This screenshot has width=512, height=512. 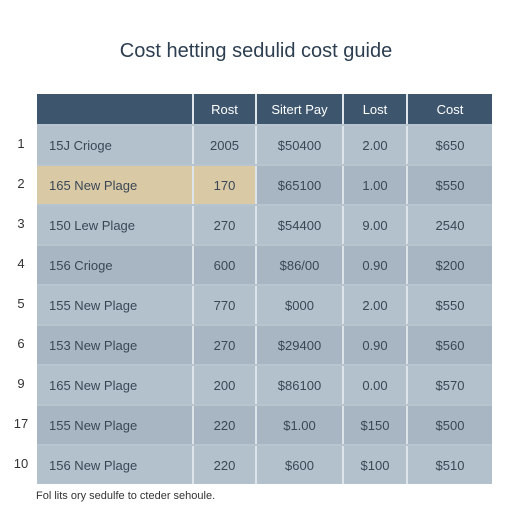 I want to click on table-row: 153 New Plage 270 $29400 0.90 $560, so click(x=264, y=345).